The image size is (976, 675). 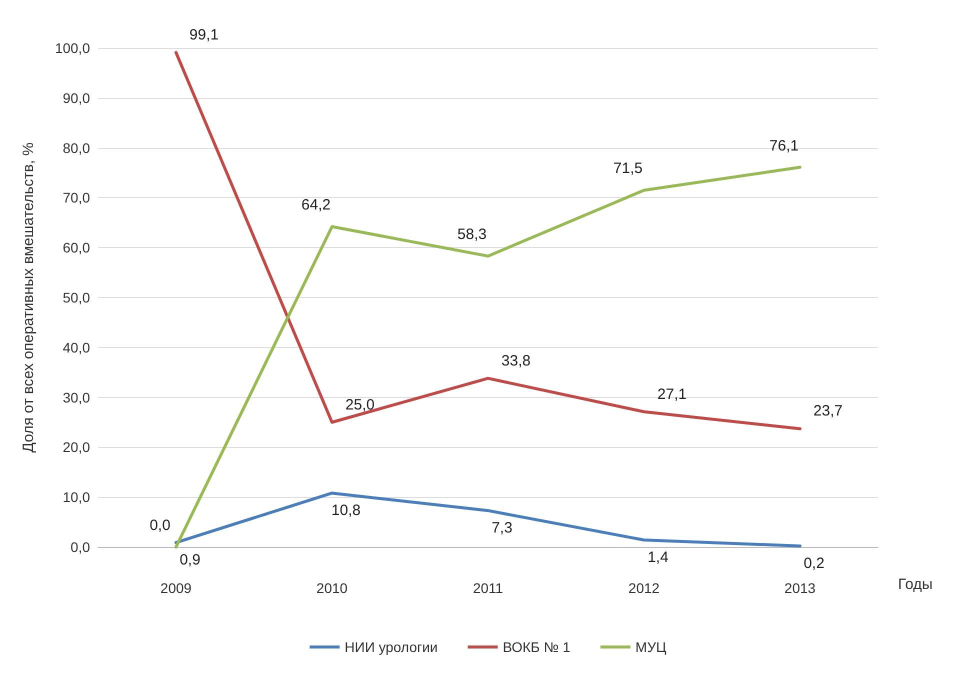 I want to click on y-tick-label: 40,0, so click(x=76, y=347).